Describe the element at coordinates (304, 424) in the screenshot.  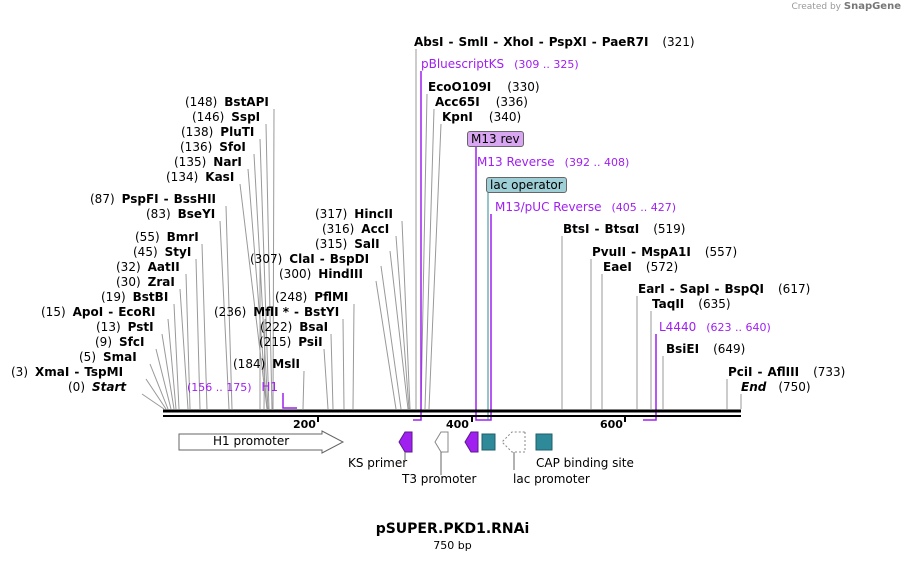
I see `ruler-tick-200: 200` at that location.